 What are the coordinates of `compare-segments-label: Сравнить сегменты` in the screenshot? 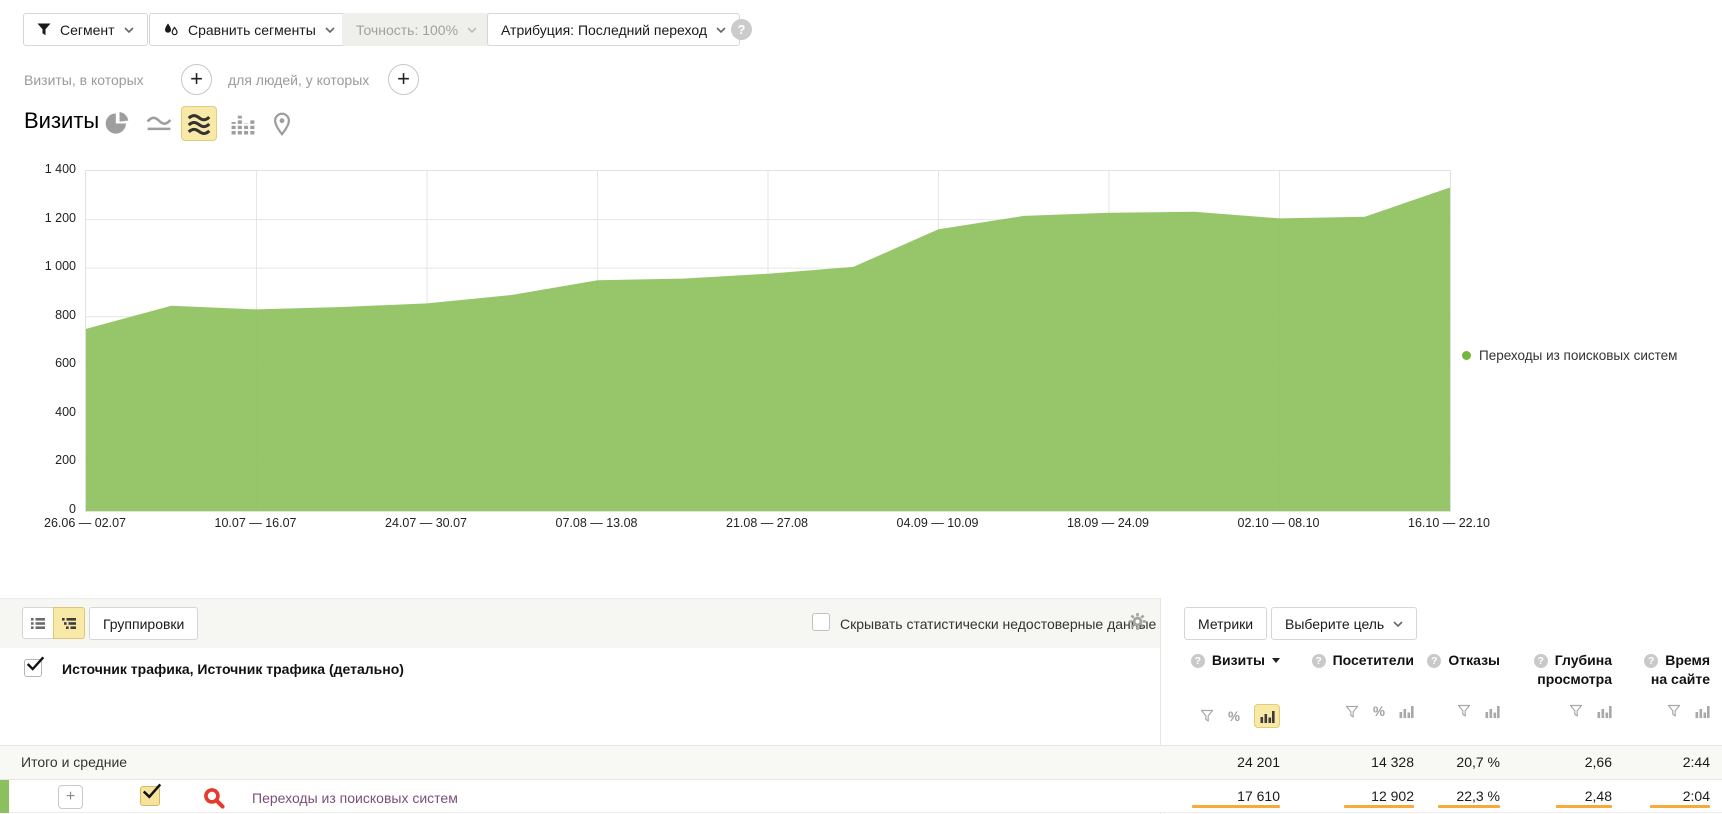 It's located at (252, 29).